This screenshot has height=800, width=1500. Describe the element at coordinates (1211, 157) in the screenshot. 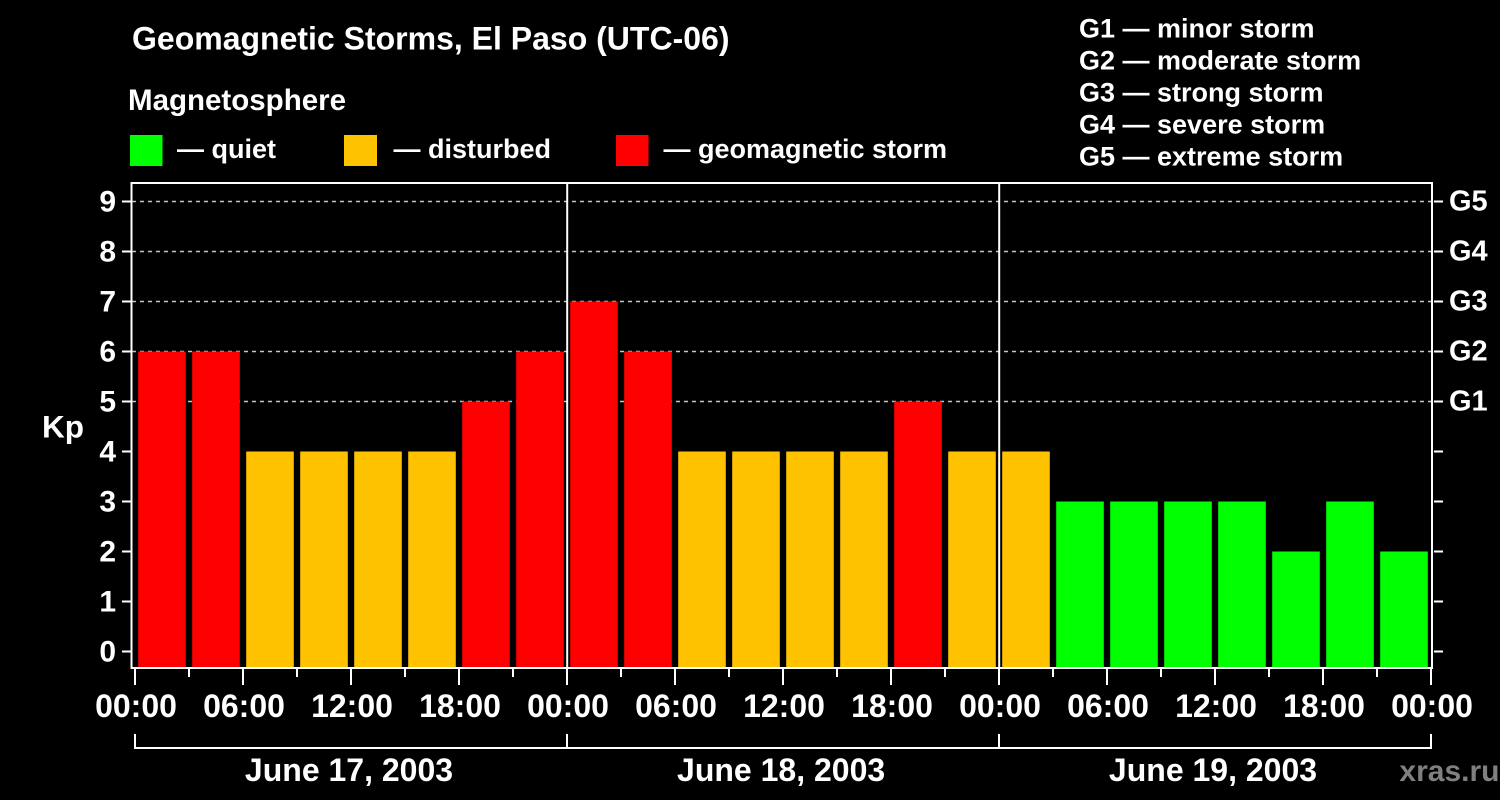

I see `svg-text: G5 — extreme storm` at that location.